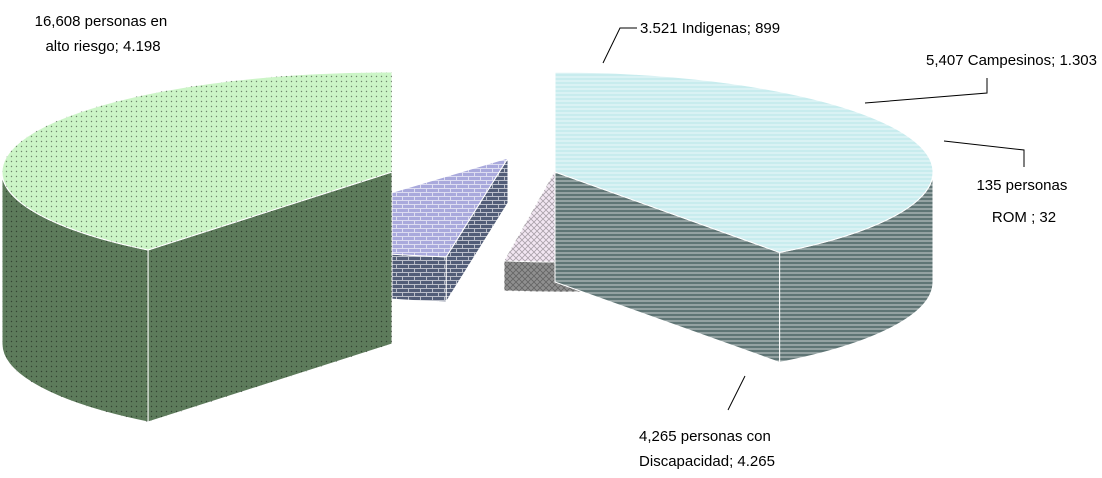 The image size is (1102, 478). I want to click on leader-line-indigenas, so click(619, 45).